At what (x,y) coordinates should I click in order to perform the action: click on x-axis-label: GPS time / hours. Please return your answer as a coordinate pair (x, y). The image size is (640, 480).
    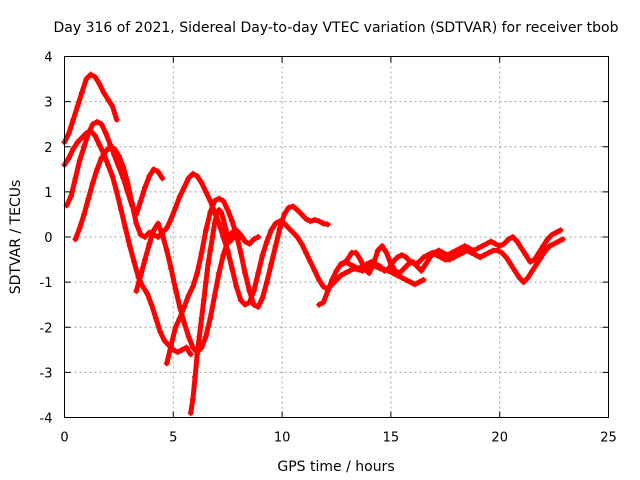
    Looking at the image, I should click on (335, 467).